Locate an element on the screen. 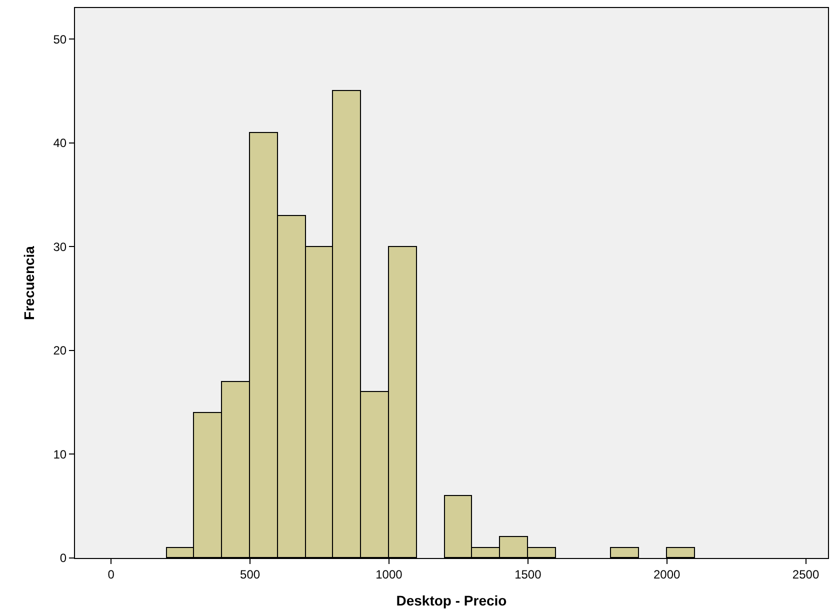  x-tick-label: 2500 is located at coordinates (806, 574).